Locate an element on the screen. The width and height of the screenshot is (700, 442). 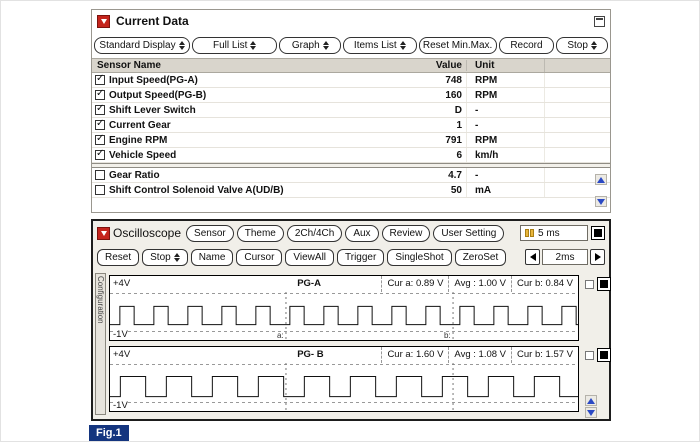
theme-button: Theme is located at coordinates (260, 233).